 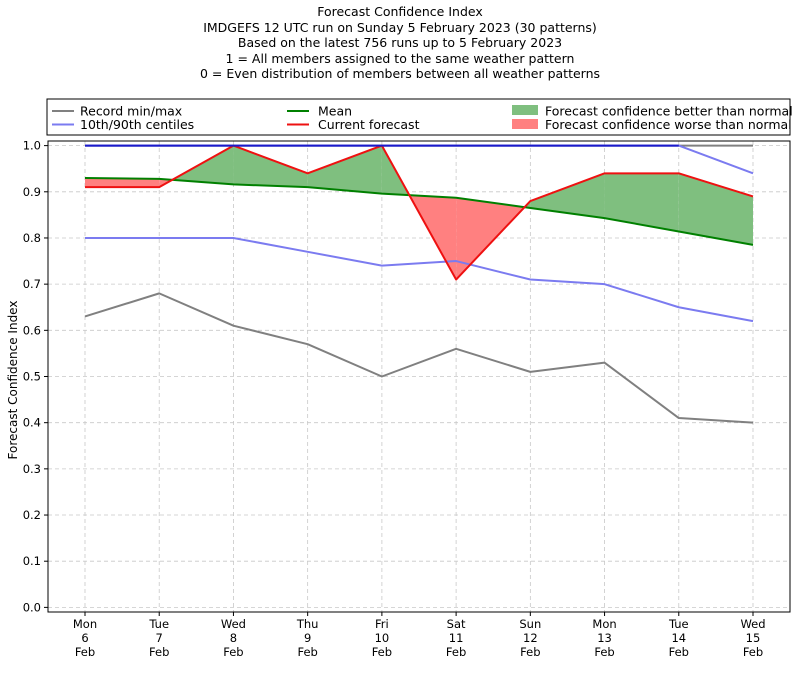 I want to click on legend-swatch-worse, so click(x=525, y=124).